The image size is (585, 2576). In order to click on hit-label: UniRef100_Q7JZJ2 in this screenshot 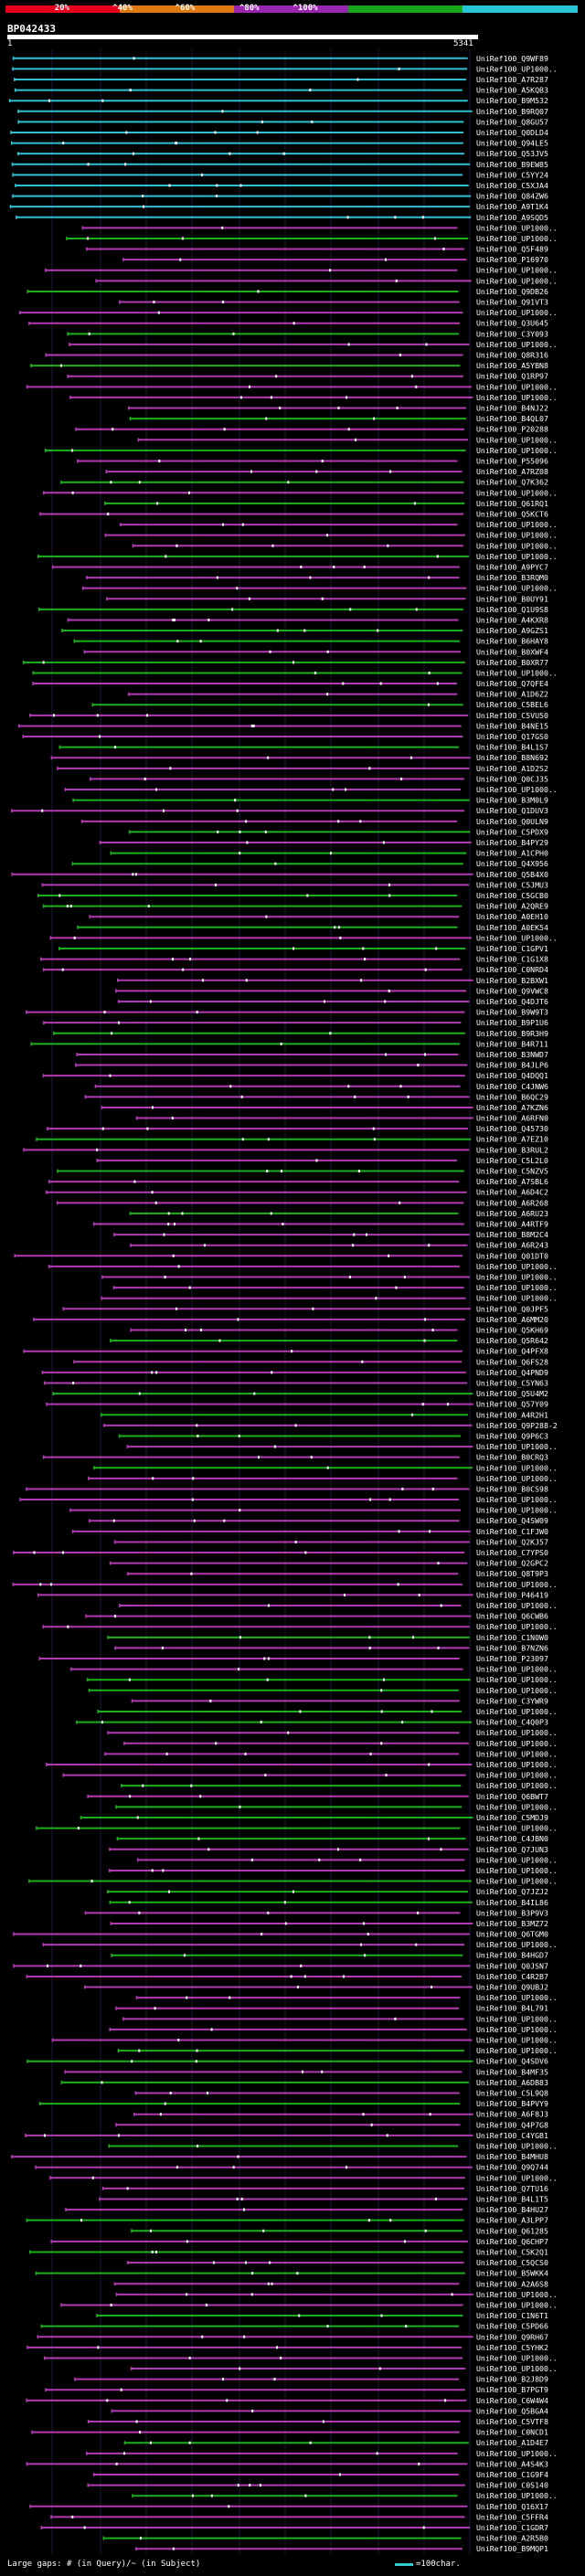, I will do `click(512, 1891)`.